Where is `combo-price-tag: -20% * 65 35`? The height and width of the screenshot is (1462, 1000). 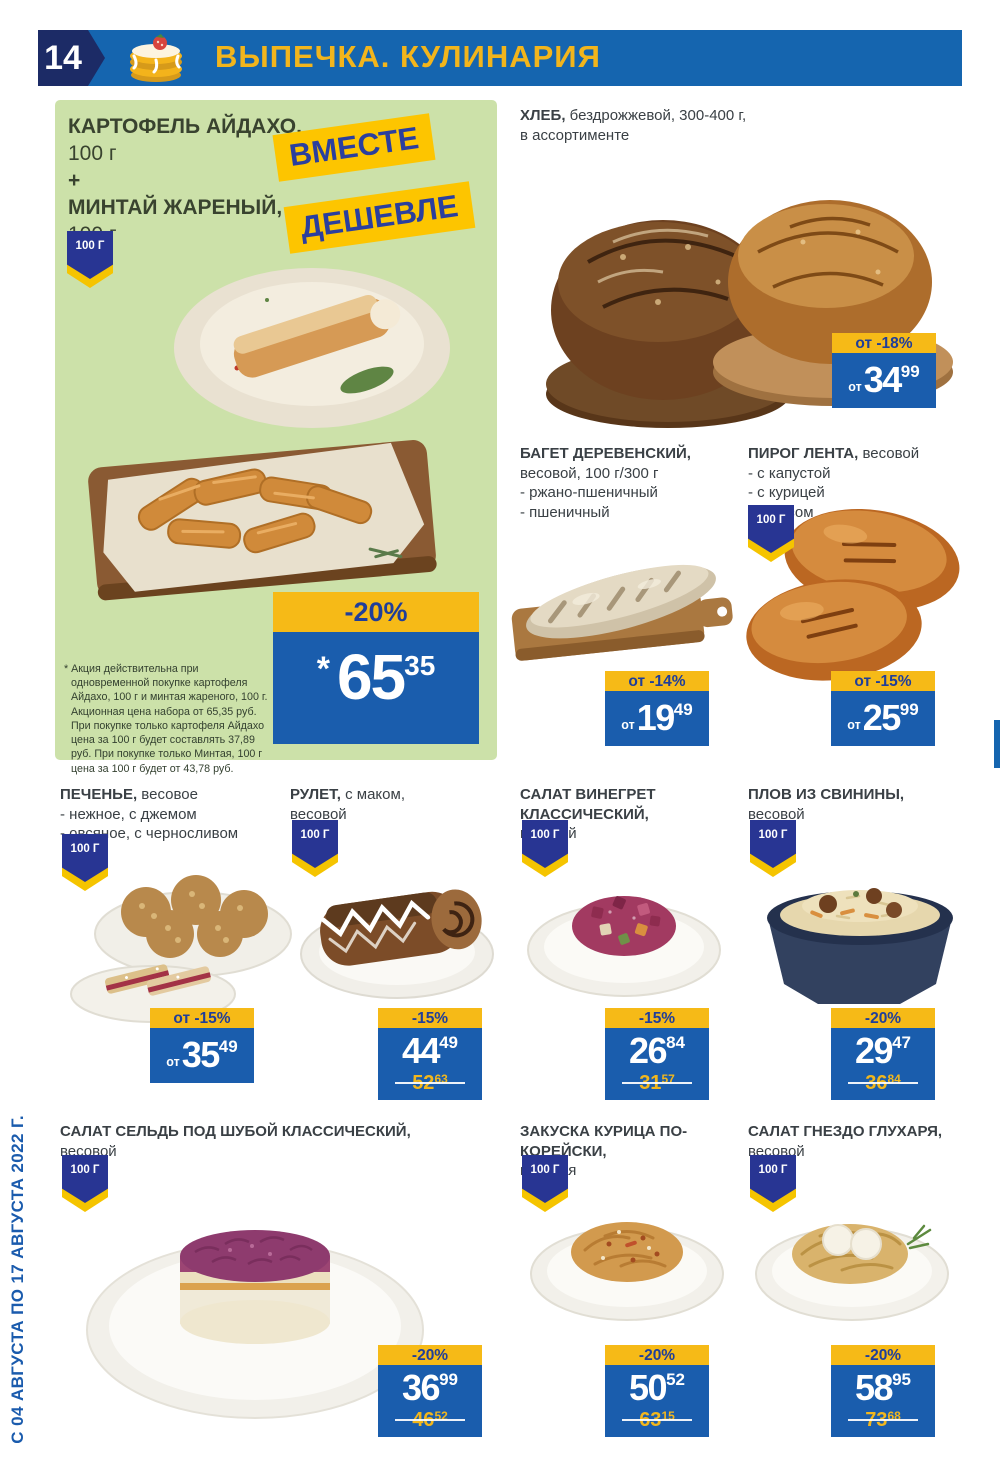 combo-price-tag: -20% * 65 35 is located at coordinates (376, 668).